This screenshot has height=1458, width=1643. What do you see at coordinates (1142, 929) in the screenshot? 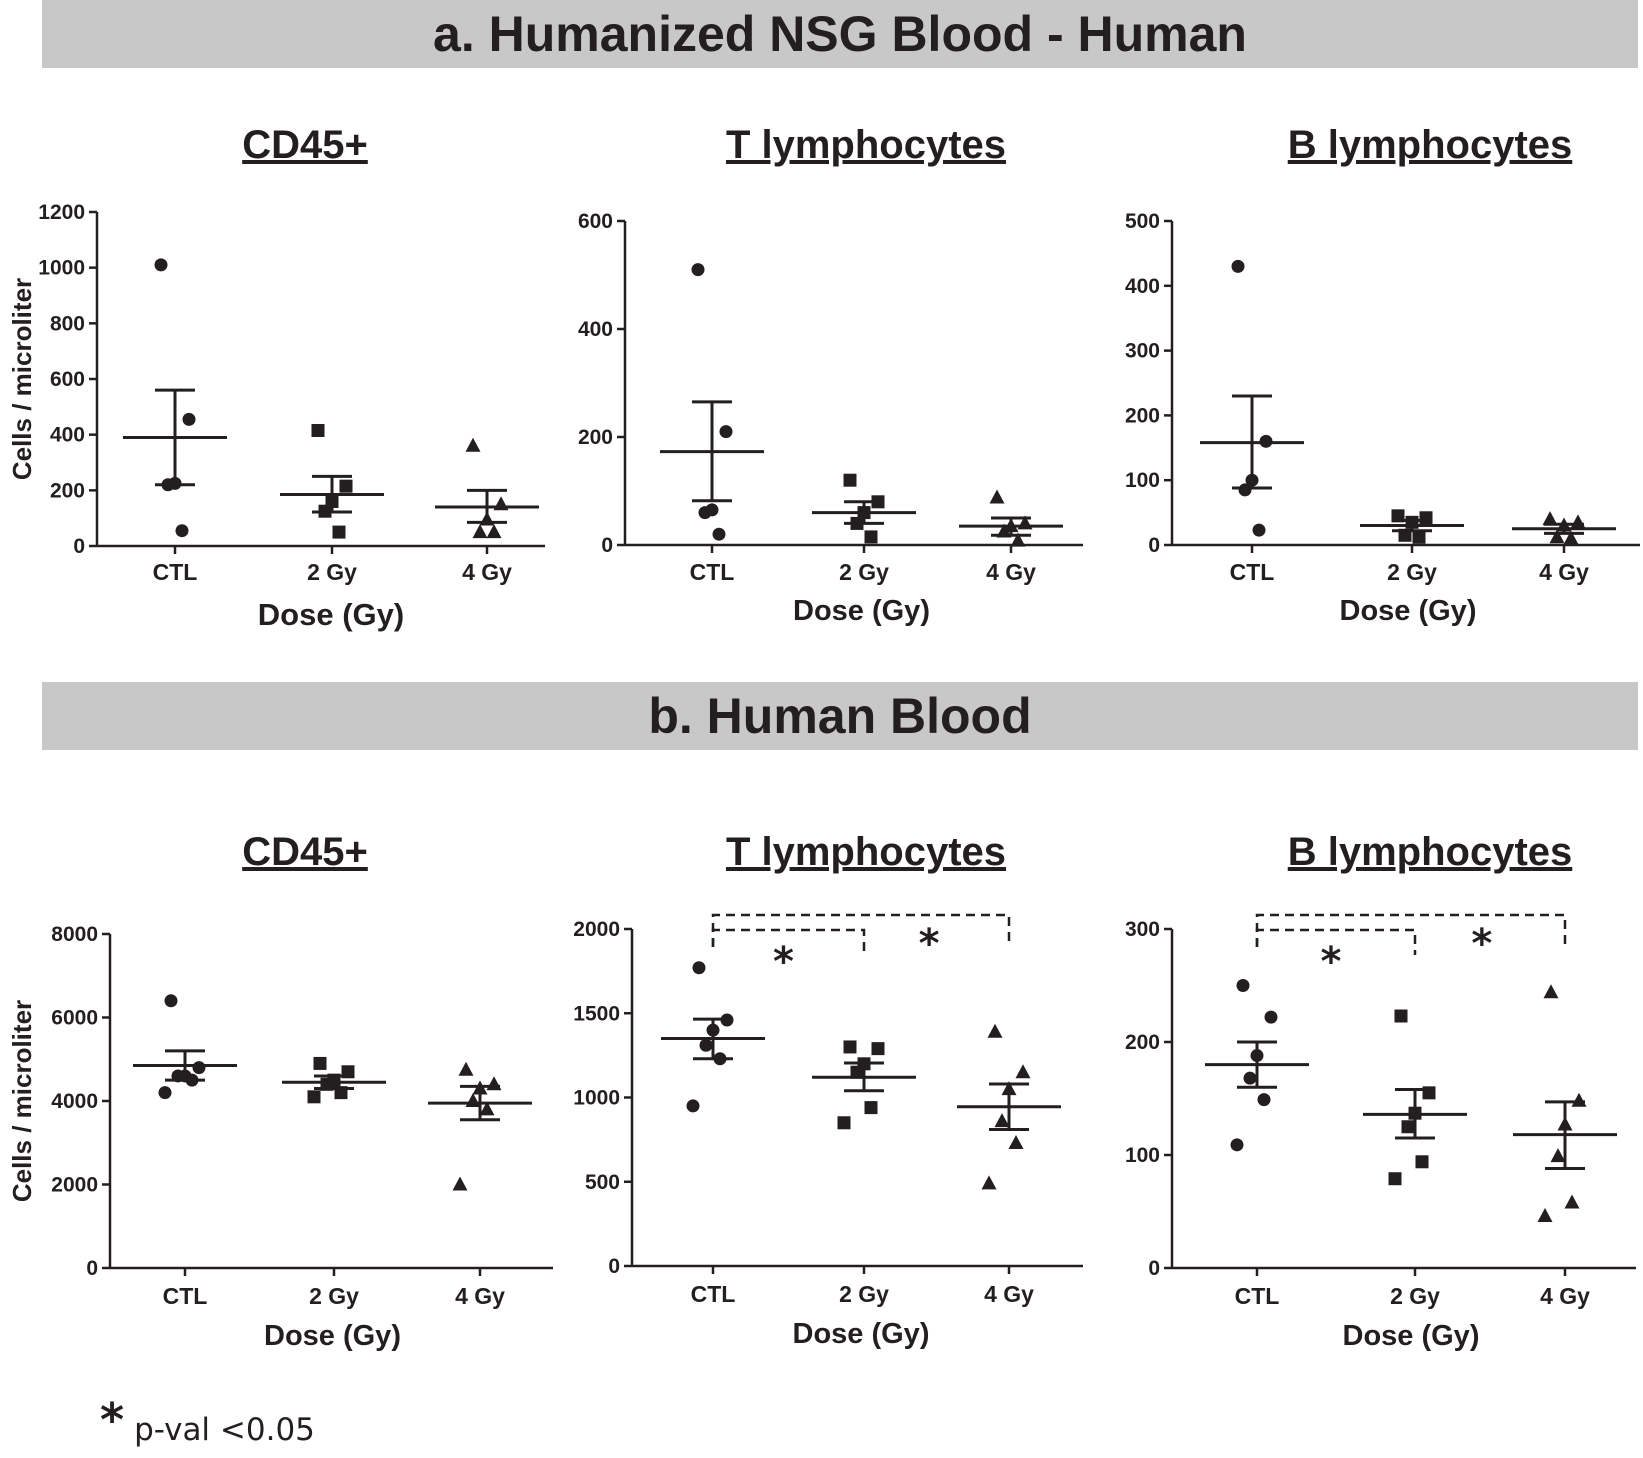
I see `y-tick-label: 300` at bounding box center [1142, 929].